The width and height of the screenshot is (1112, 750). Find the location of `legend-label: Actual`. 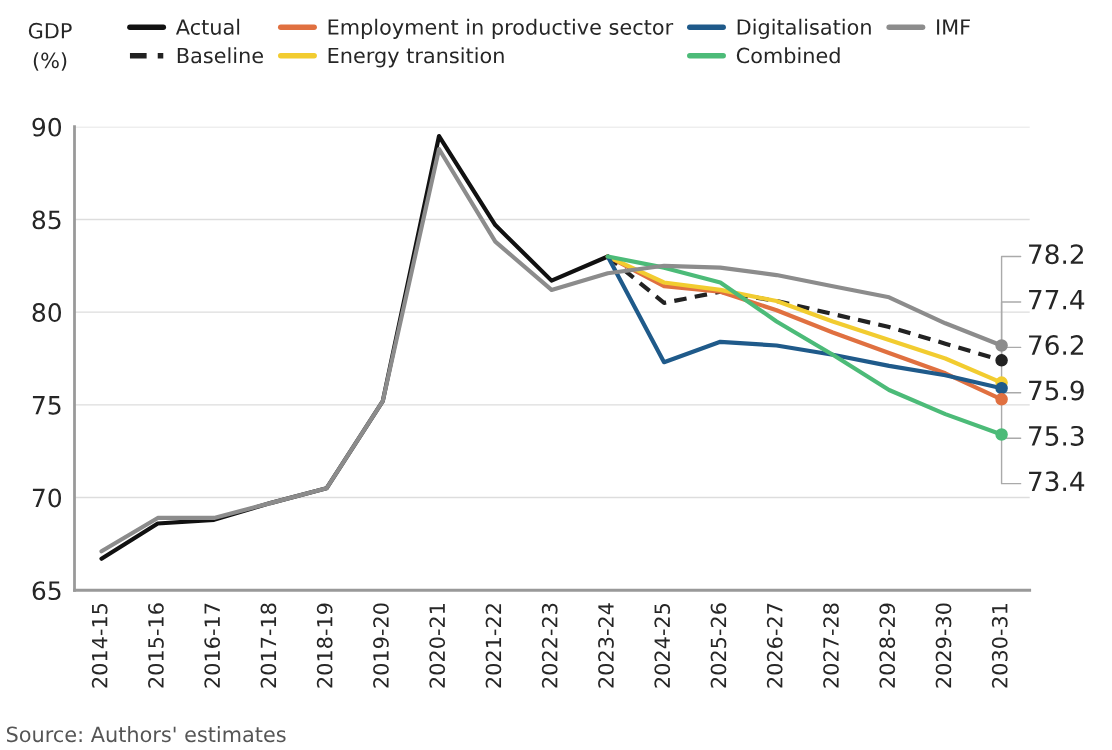

legend-label: Actual is located at coordinates (207, 26).